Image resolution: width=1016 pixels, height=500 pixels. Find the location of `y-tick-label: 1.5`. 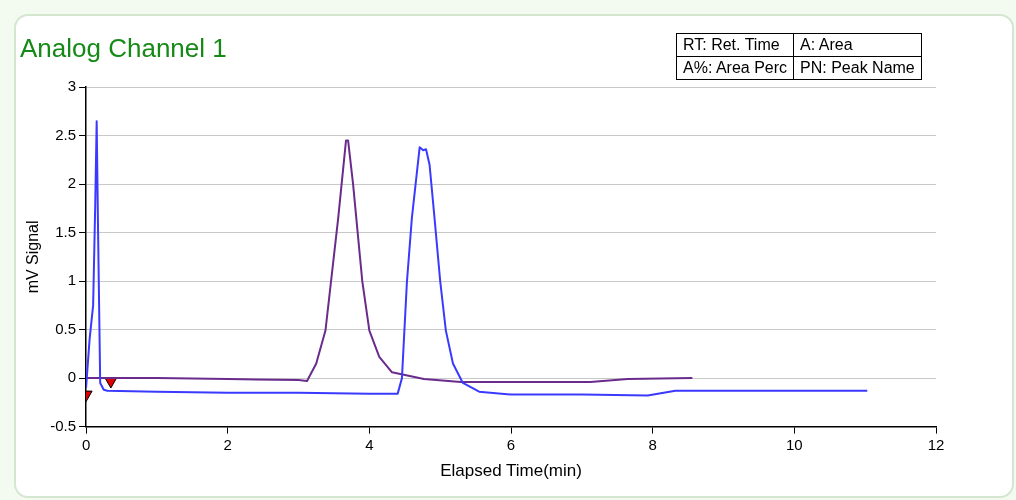

y-tick-label: 1.5 is located at coordinates (66, 231).